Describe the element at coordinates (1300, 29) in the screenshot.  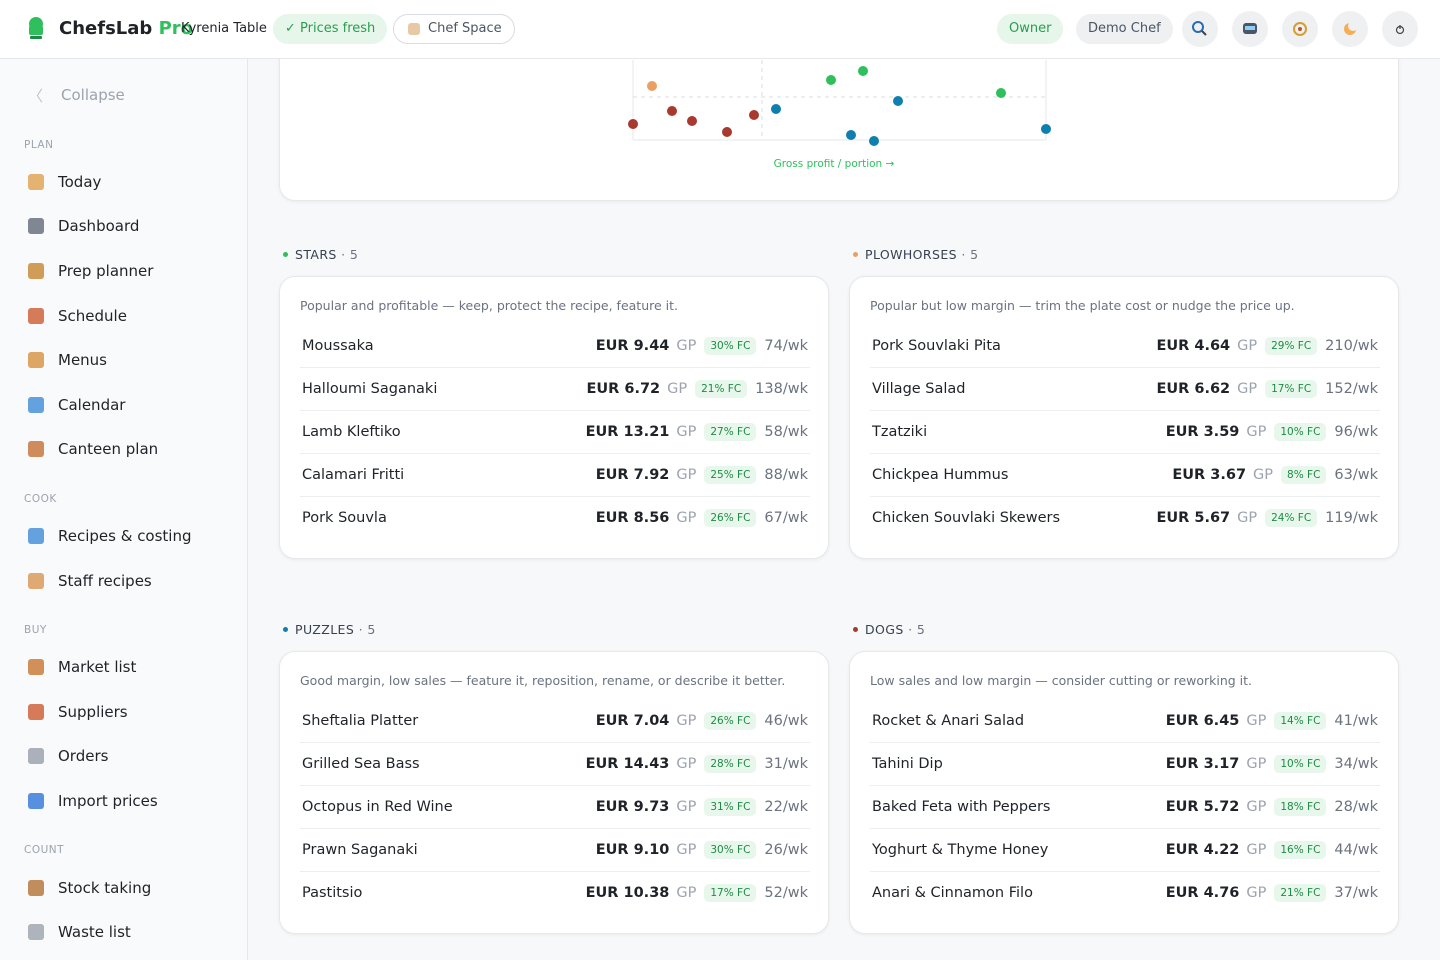
I see `timer-button` at that location.